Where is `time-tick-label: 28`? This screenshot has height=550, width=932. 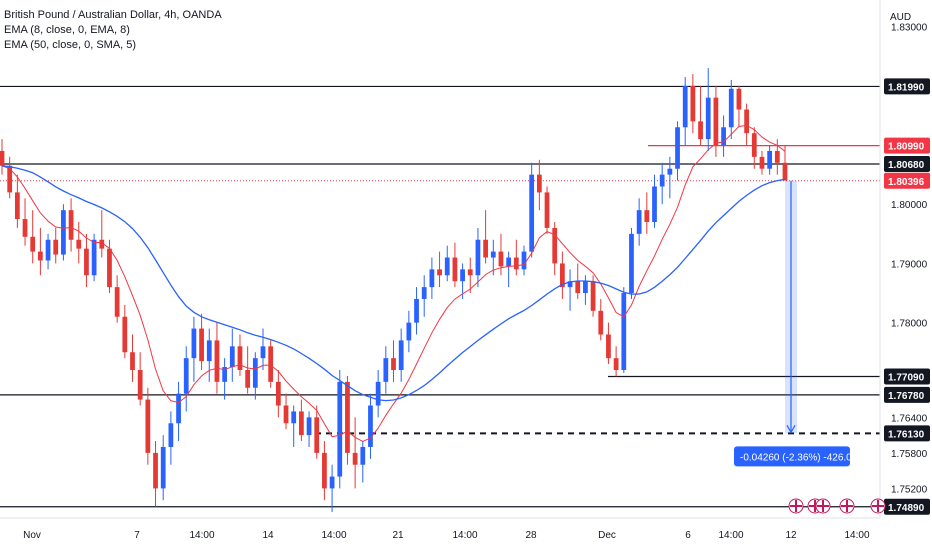 time-tick-label: 28 is located at coordinates (531, 535).